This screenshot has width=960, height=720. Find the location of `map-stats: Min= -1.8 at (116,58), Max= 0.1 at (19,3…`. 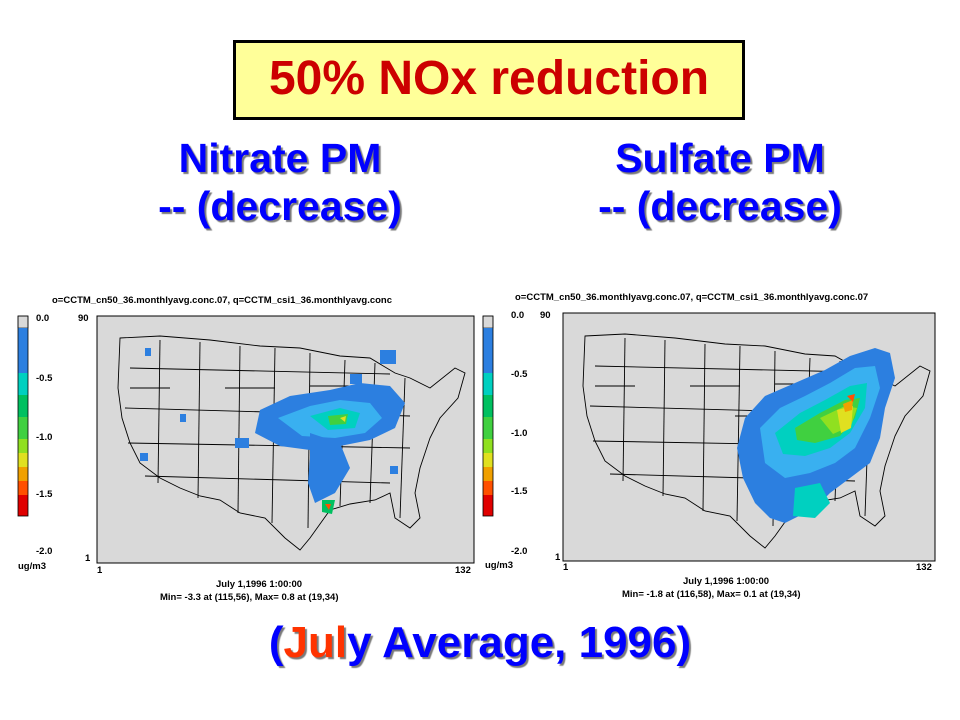

map-stats: Min= -1.8 at (116,58), Max= 0.1 at (19,3… is located at coordinates (711, 594).